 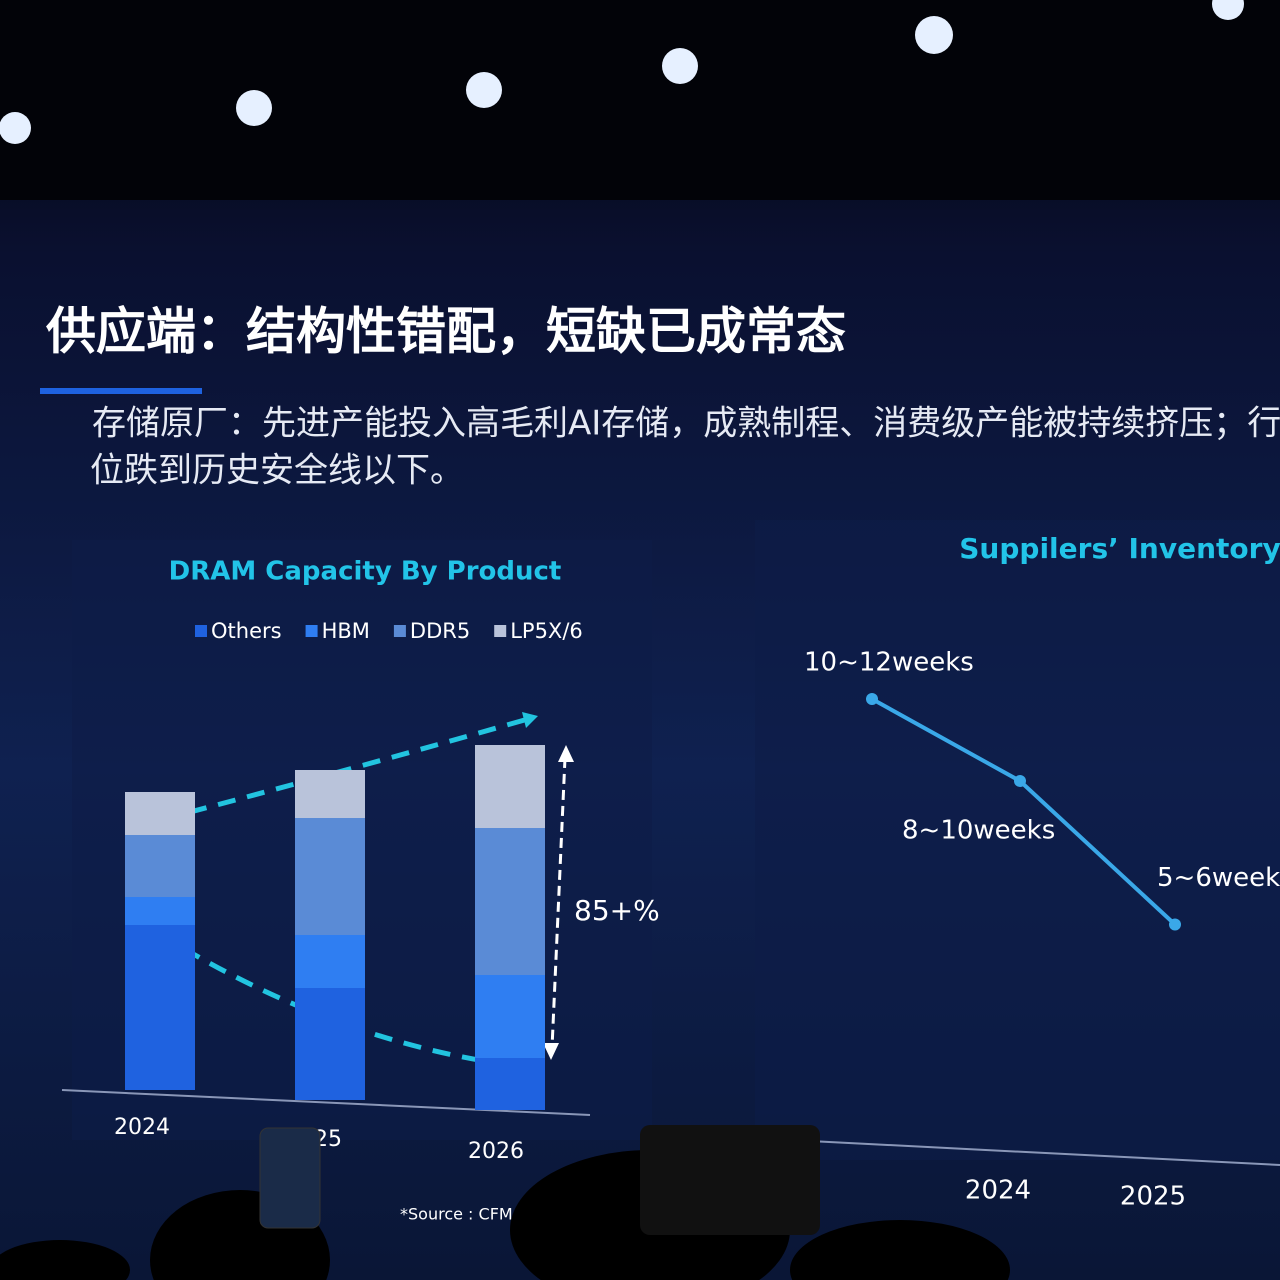 I want to click on data-label: 8~10weeks, so click(x=978, y=831).